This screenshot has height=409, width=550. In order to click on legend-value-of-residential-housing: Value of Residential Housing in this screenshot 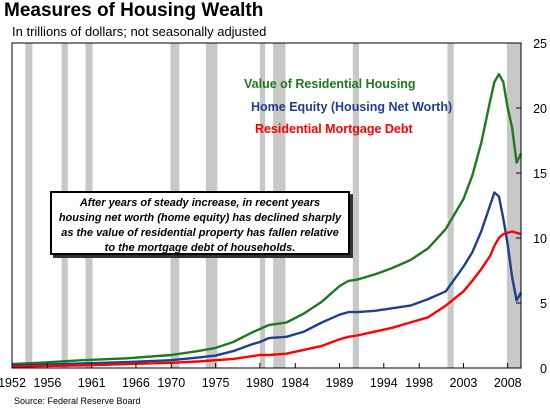, I will do `click(330, 84)`.